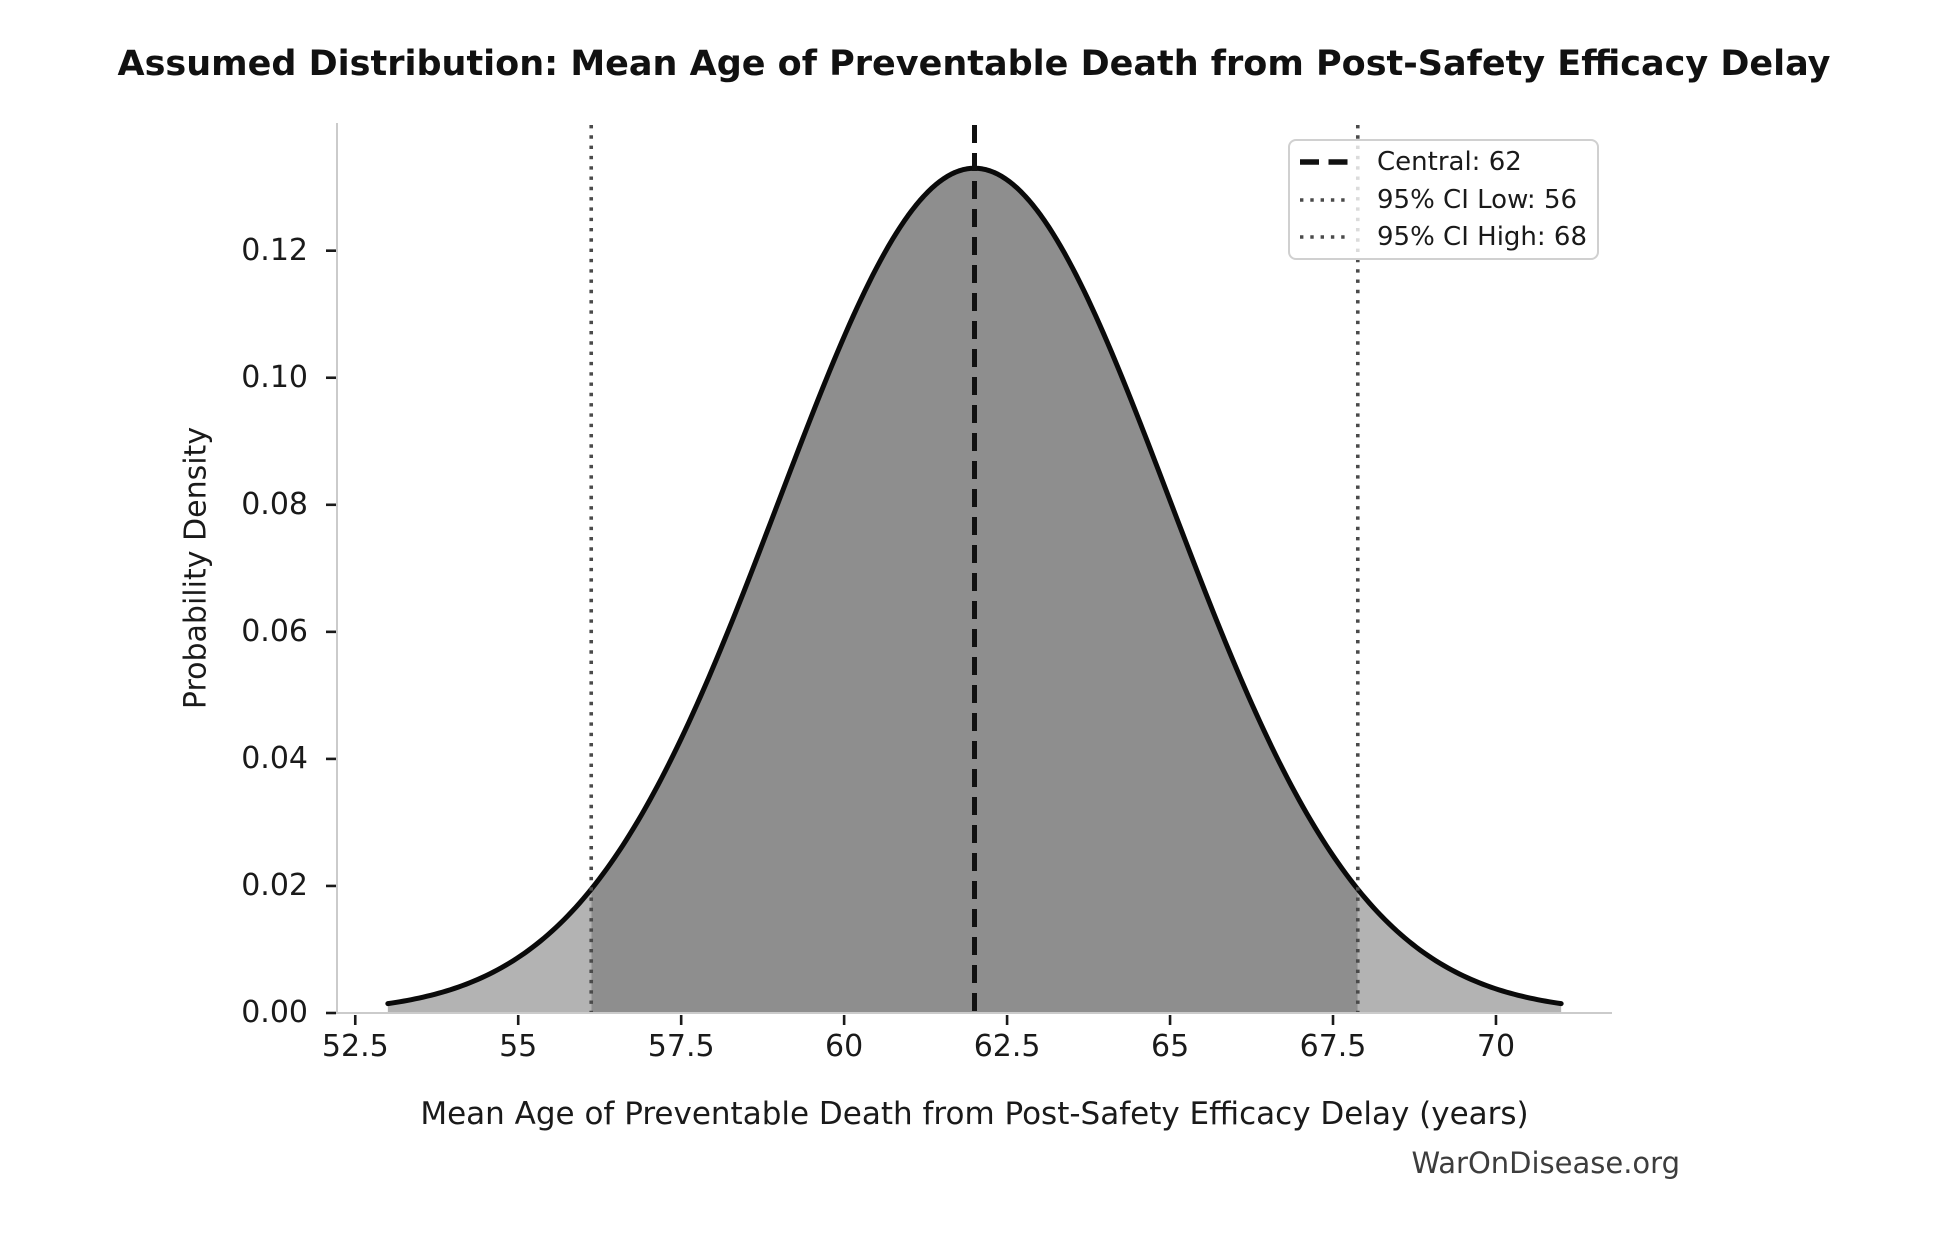 This screenshot has height=1234, width=1948. I want to click on x-tick-label: 57.5, so click(681, 1046).